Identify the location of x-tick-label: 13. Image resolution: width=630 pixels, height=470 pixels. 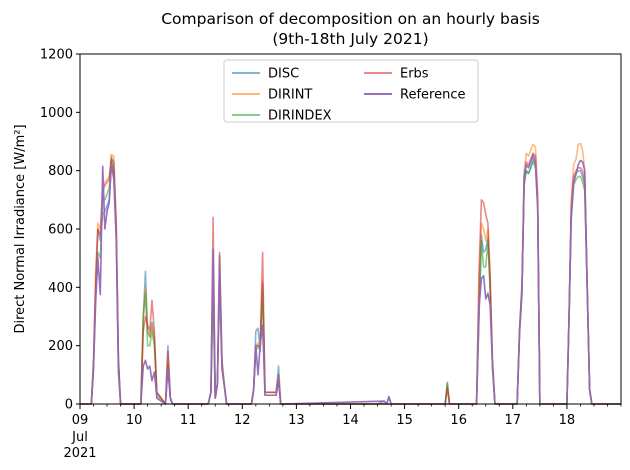
(296, 420).